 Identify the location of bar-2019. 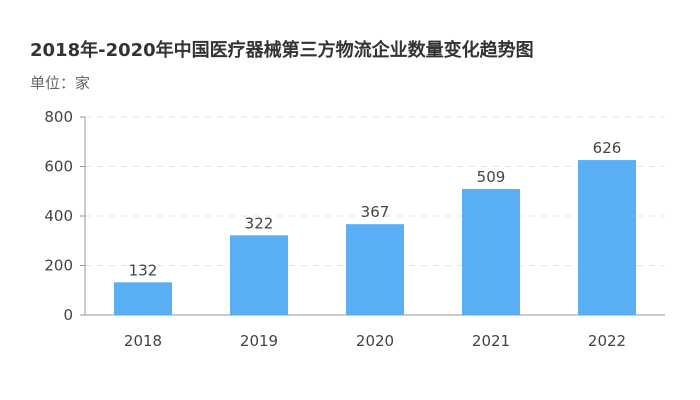
(259, 275).